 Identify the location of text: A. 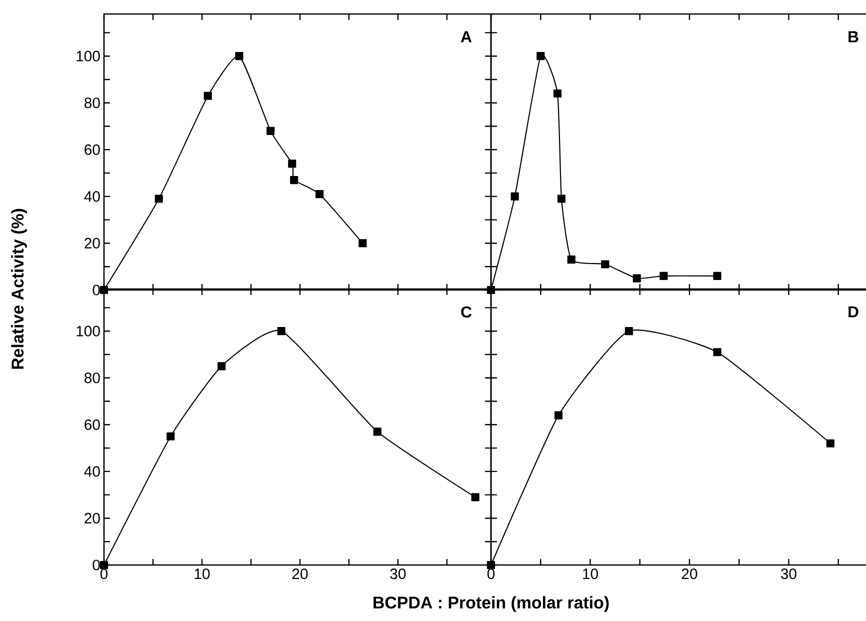
(466, 36).